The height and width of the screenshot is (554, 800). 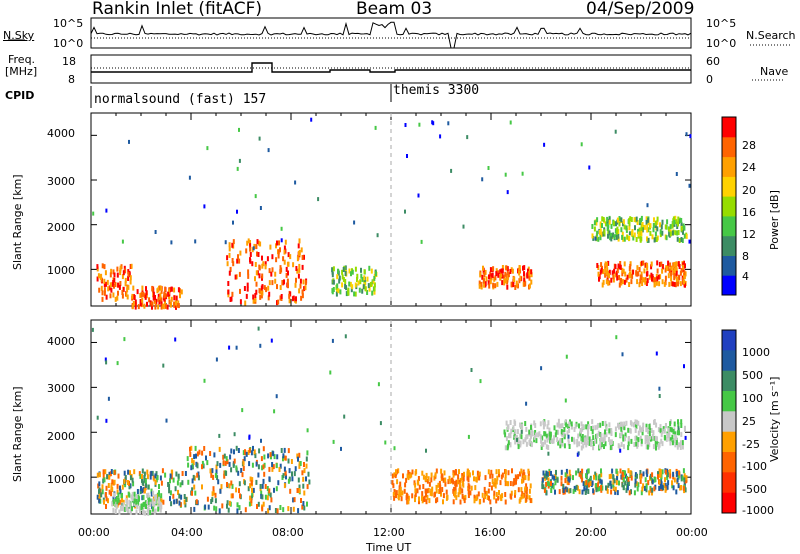 I want to click on nave-tick-bottom: 0, so click(x=709, y=79).